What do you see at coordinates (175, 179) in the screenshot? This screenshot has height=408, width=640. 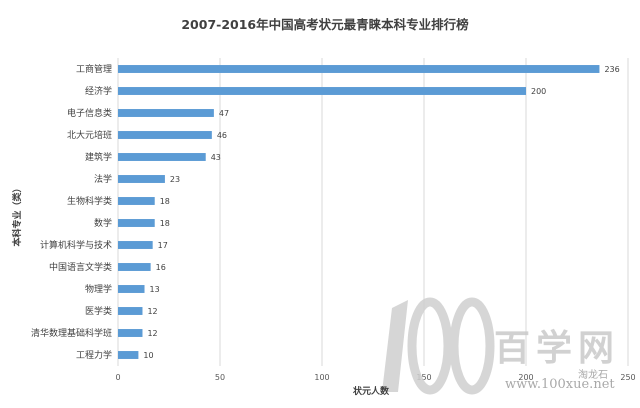 I see `data-label: 23` at bounding box center [175, 179].